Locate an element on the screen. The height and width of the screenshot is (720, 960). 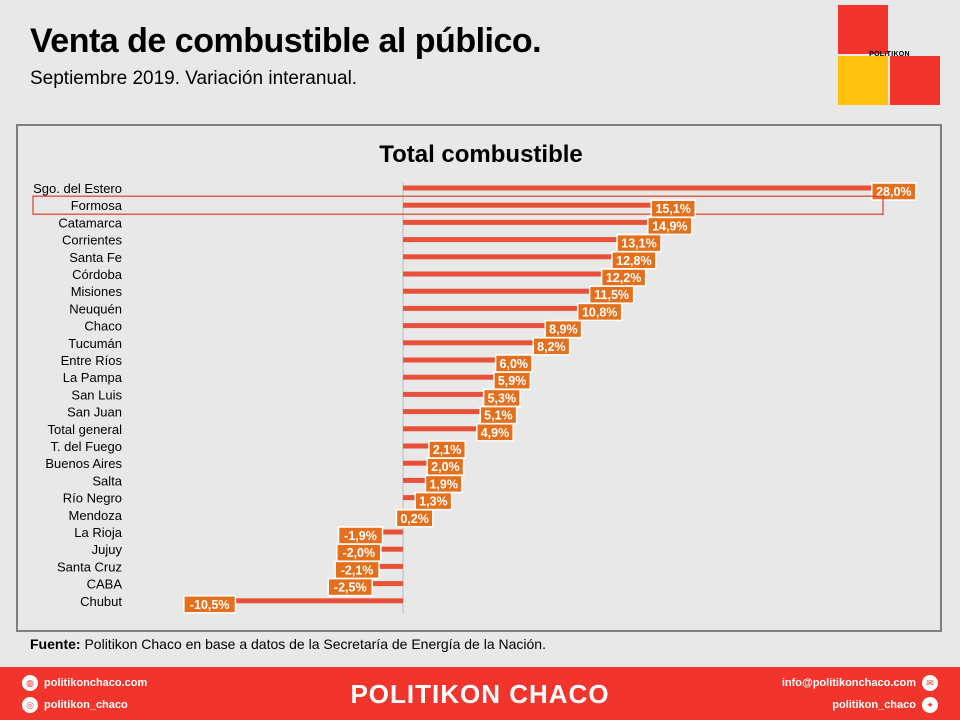
category-label: Misiones is located at coordinates (97, 291).